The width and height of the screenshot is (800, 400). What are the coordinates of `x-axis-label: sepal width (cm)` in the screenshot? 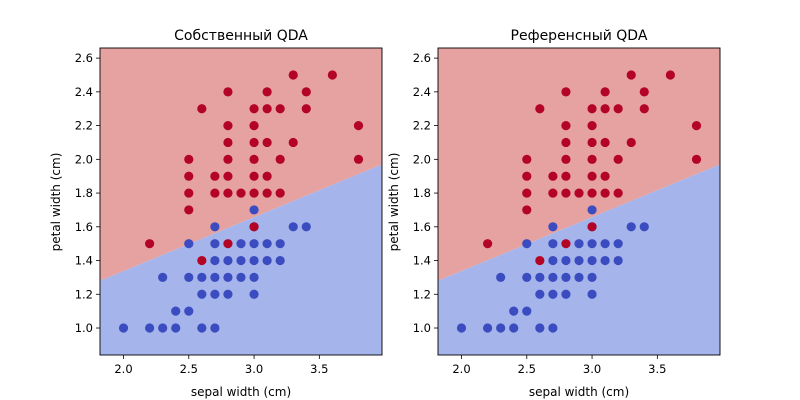 It's located at (579, 392).